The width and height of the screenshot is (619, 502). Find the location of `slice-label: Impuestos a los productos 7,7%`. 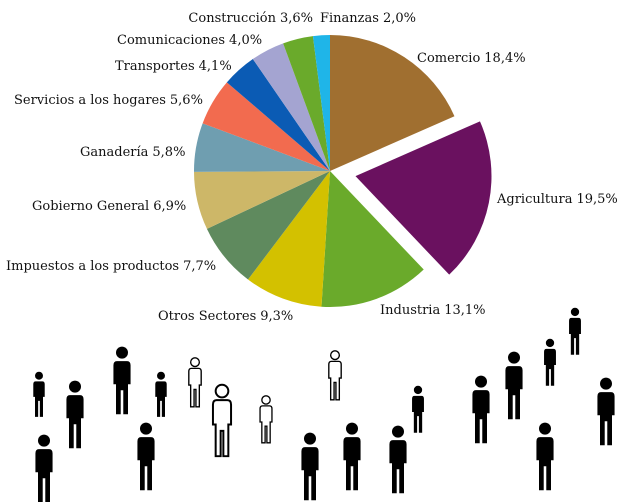

slice-label: Impuestos a los productos 7,7% is located at coordinates (111, 266).